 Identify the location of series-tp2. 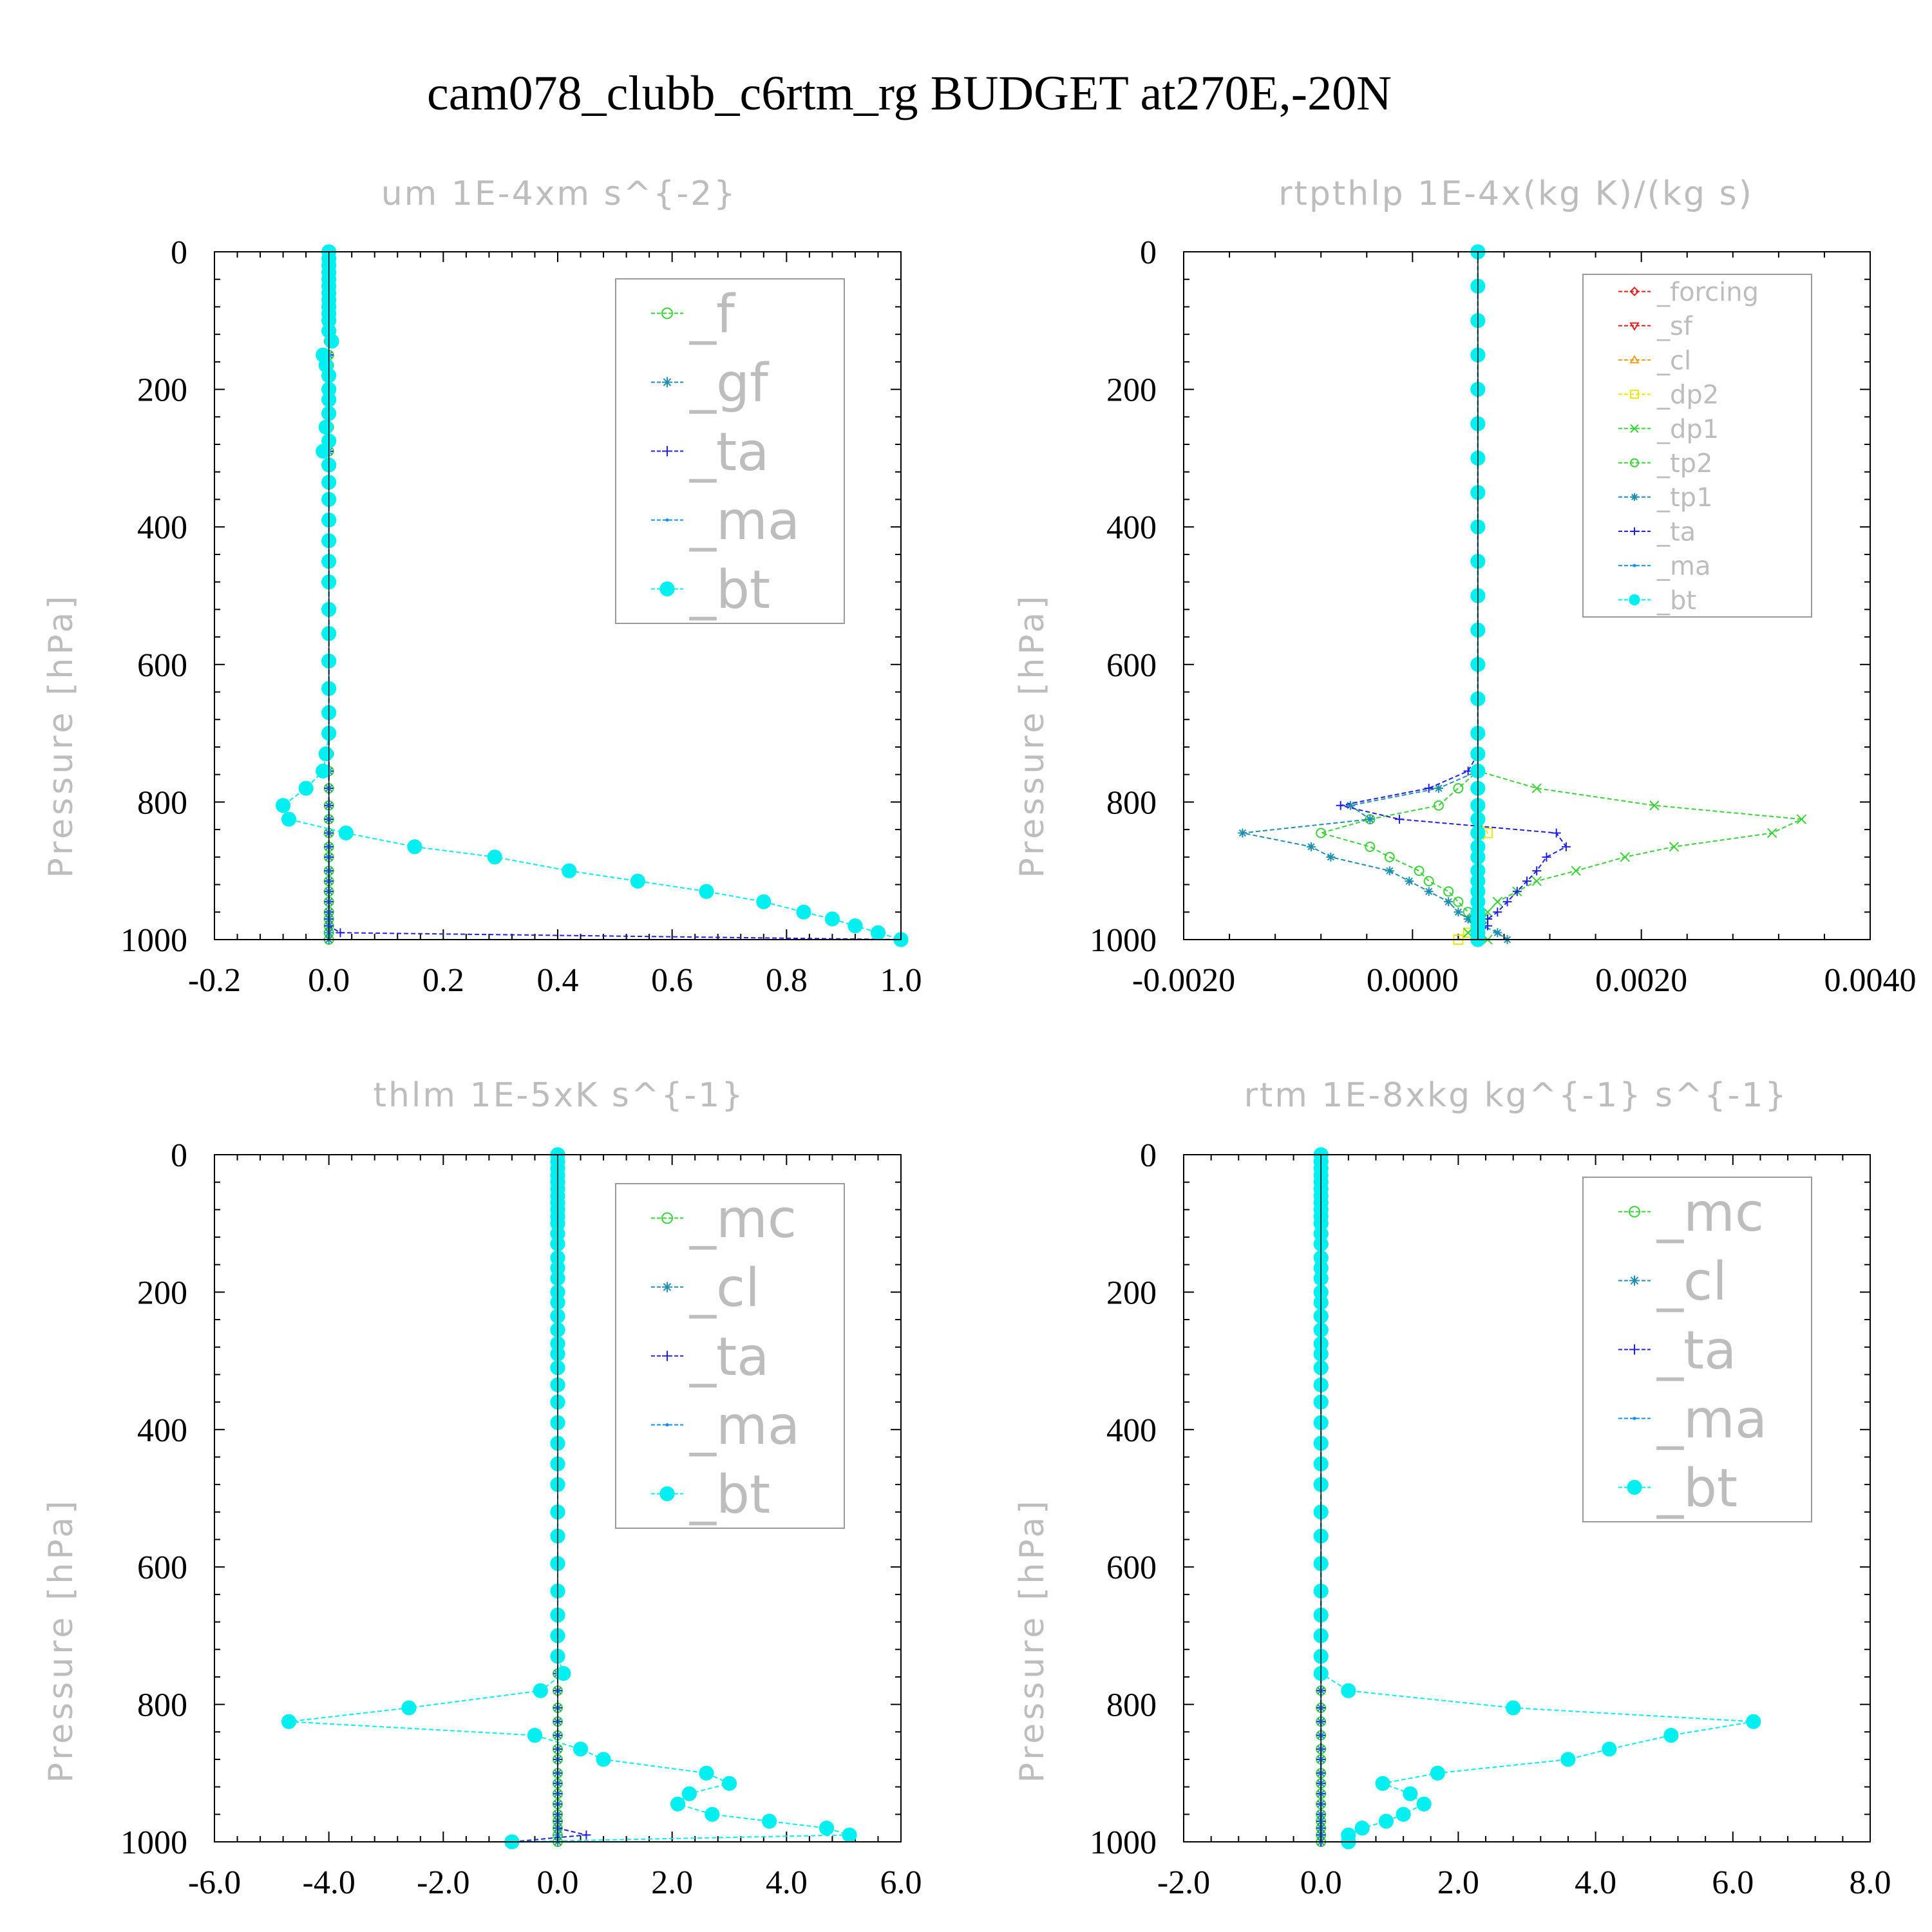
(1399, 596).